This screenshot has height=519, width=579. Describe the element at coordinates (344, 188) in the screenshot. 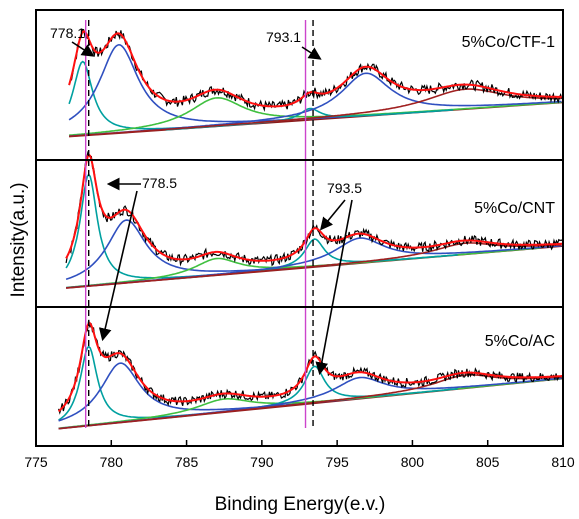

I see `annotation-793-5: 793.5` at that location.